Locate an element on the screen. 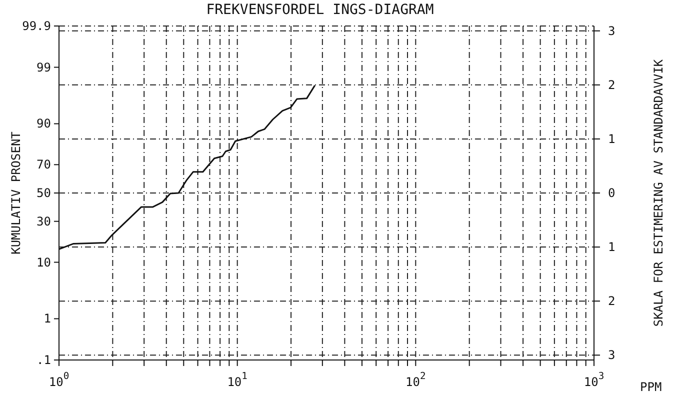 The height and width of the screenshot is (403, 682). text: 70 is located at coordinates (43, 165).